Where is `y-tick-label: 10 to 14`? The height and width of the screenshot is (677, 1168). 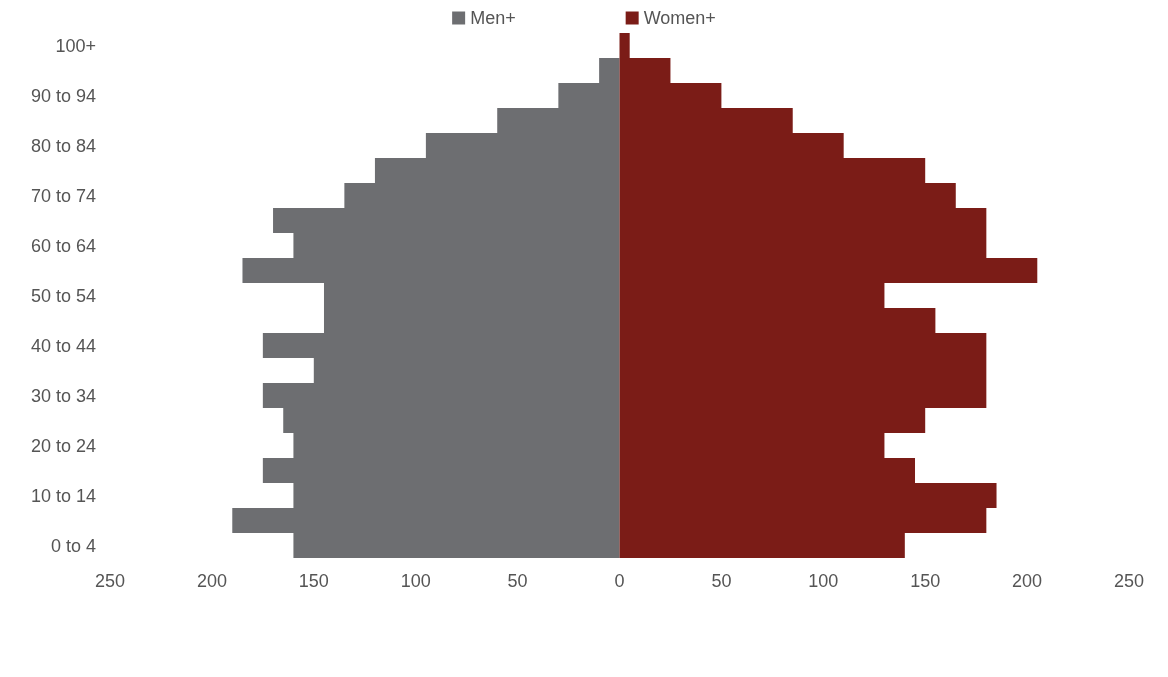 y-tick-label: 10 to 14 is located at coordinates (63, 495).